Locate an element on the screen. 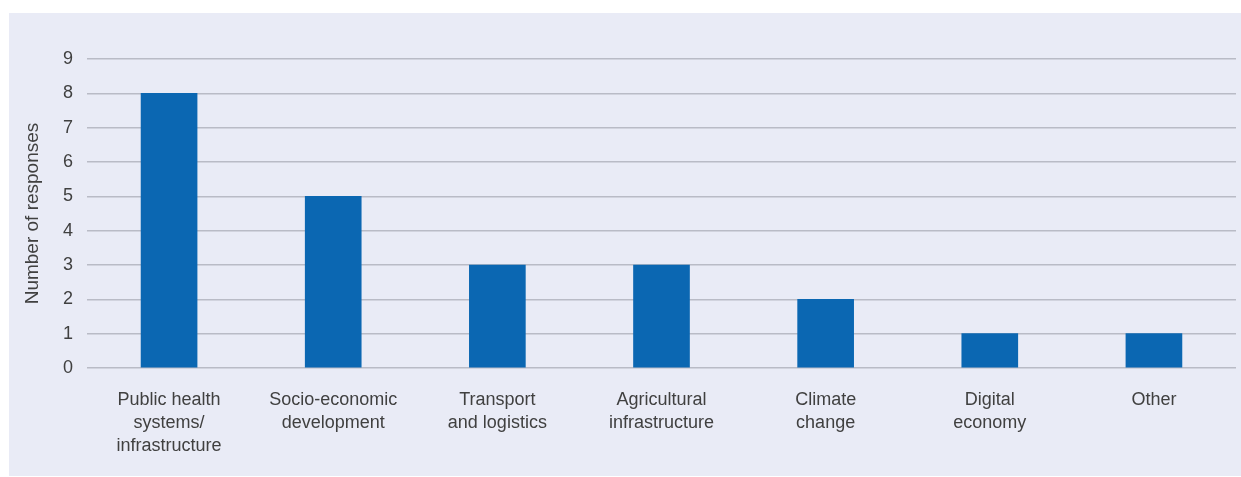 This screenshot has height=477, width=1241. y-tick-label: 1 is located at coordinates (67, 332).